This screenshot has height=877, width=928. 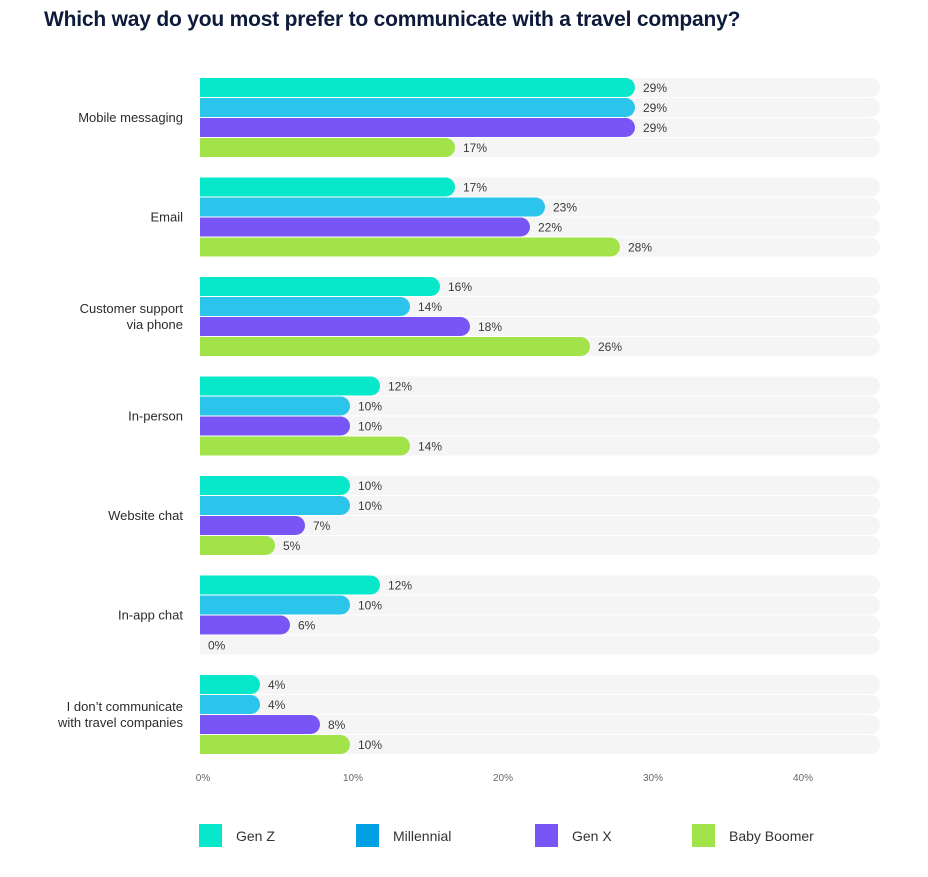 What do you see at coordinates (307, 626) in the screenshot?
I see `value-label: 6%` at bounding box center [307, 626].